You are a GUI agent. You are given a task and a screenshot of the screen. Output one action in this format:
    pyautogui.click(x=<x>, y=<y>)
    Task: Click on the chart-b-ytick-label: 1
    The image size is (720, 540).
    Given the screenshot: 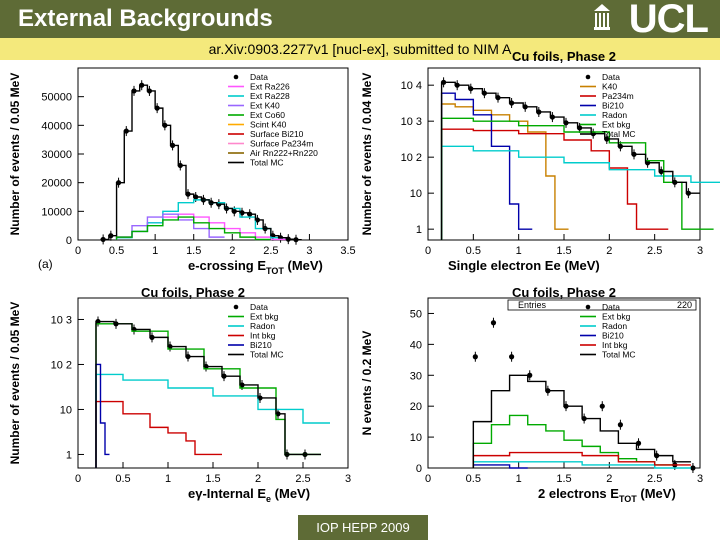 What is the action you would take?
    pyautogui.click(x=419, y=230)
    